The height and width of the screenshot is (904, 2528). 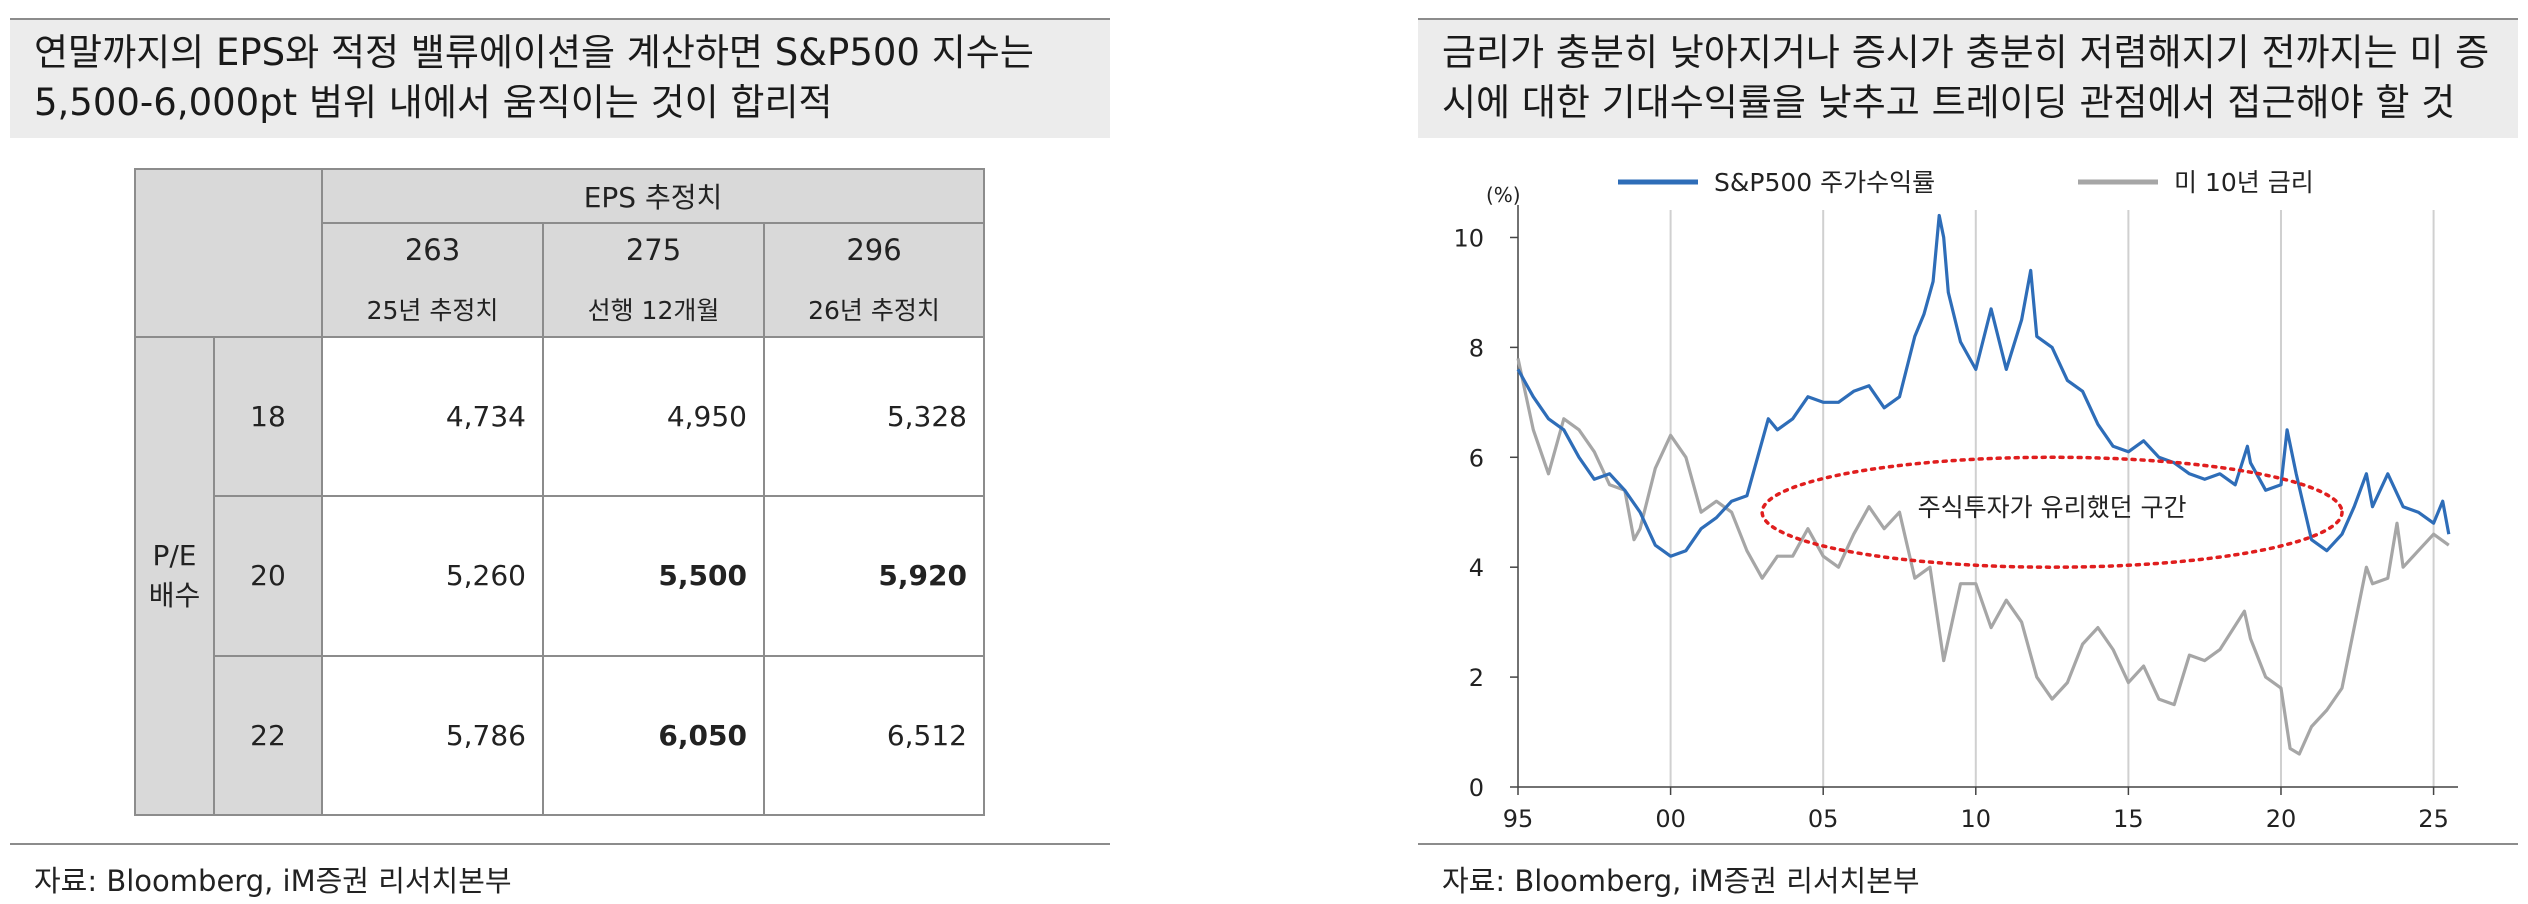 I want to click on annotation-ellipse, so click(x=2052, y=512).